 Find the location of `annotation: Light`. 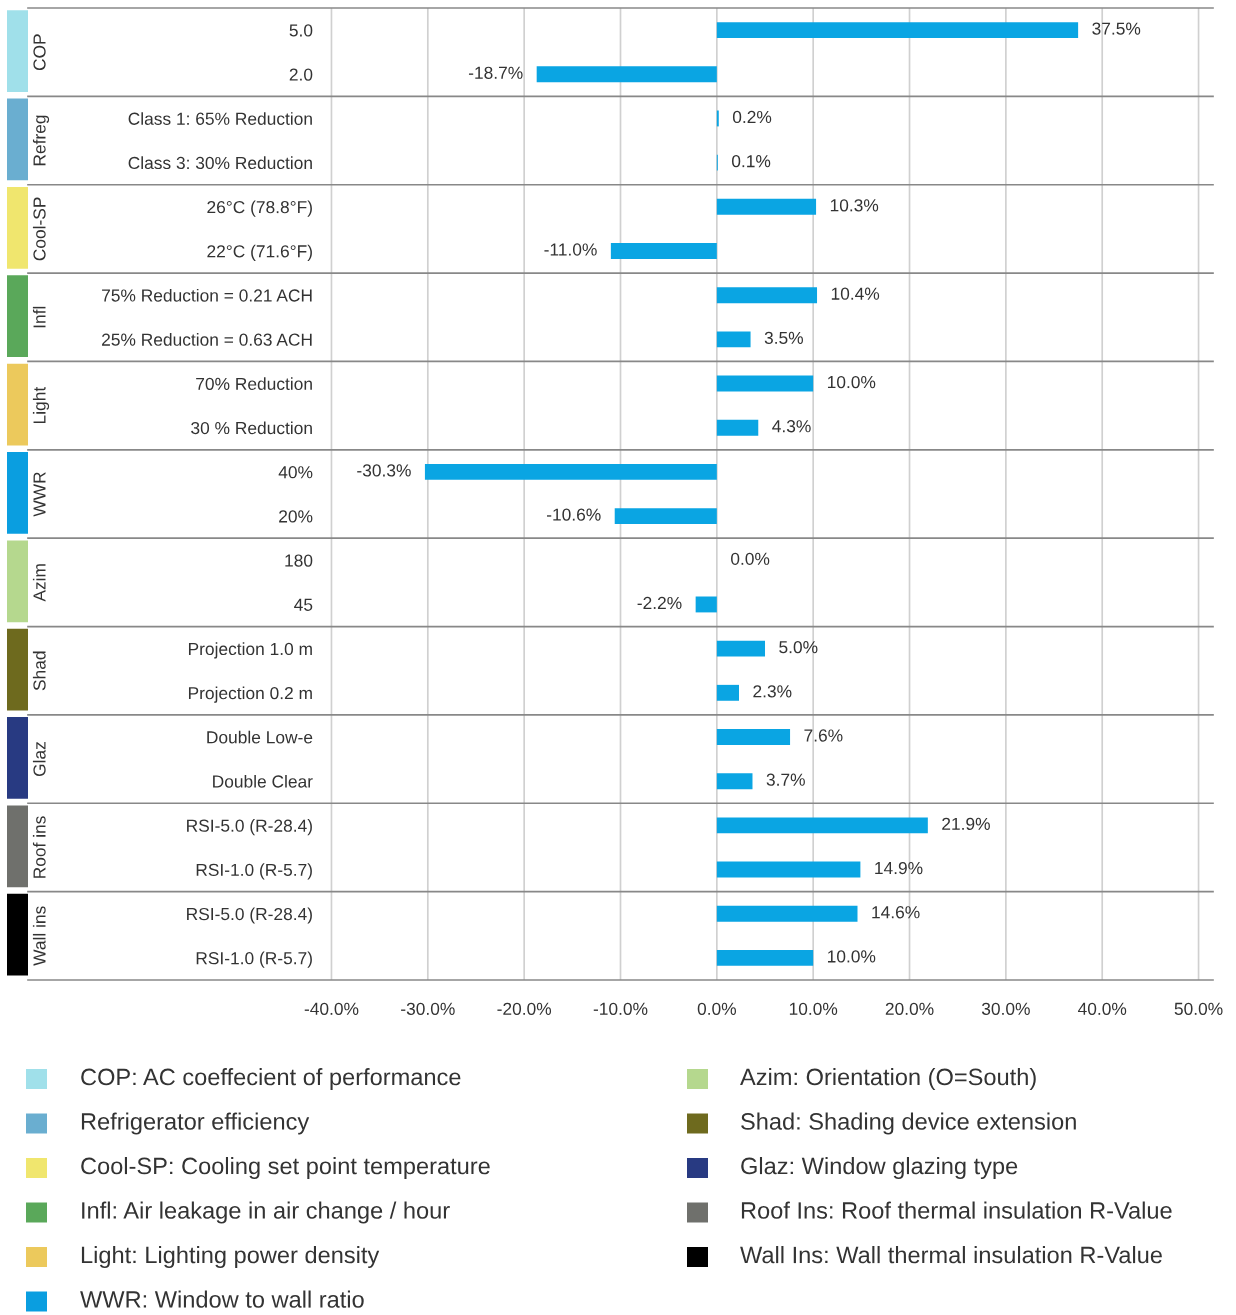

annotation: Light is located at coordinates (41, 405).